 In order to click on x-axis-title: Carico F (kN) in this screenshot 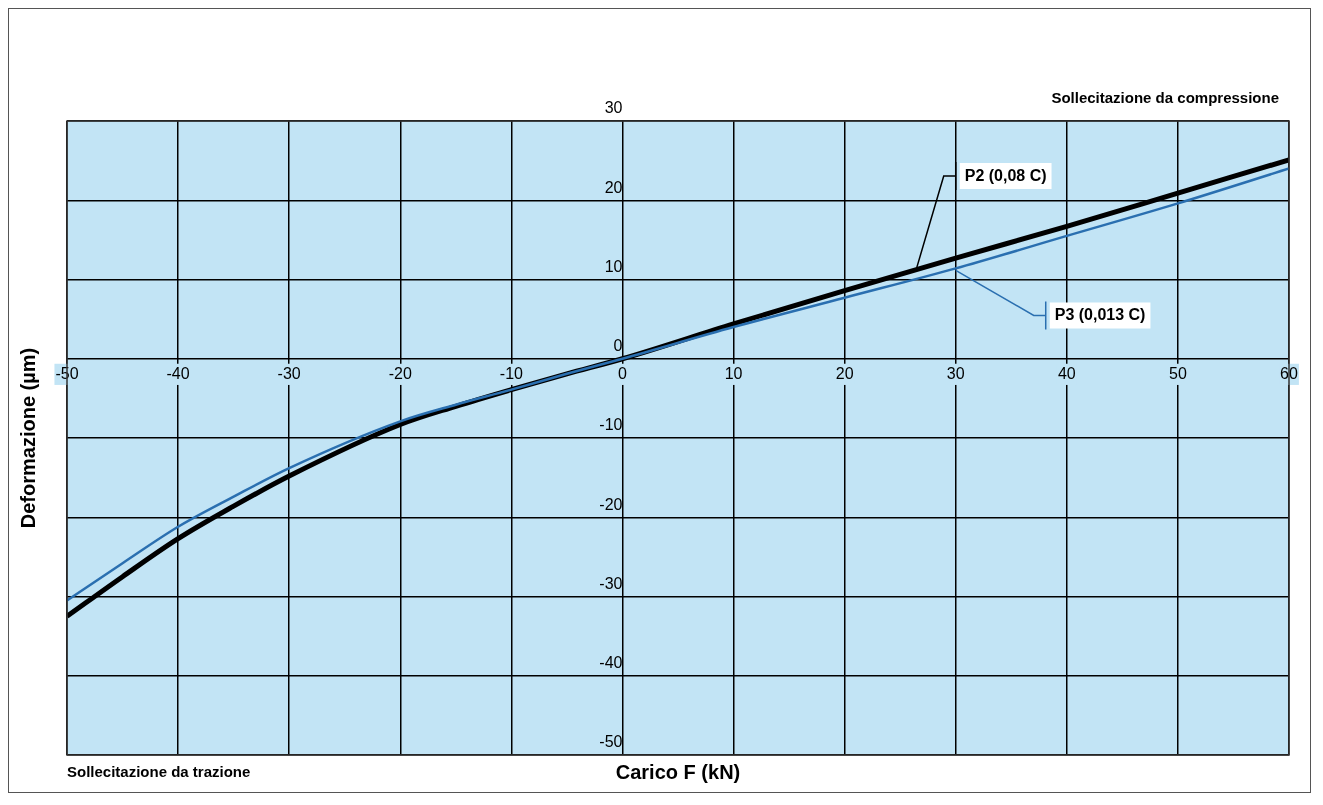, I will do `click(678, 771)`.